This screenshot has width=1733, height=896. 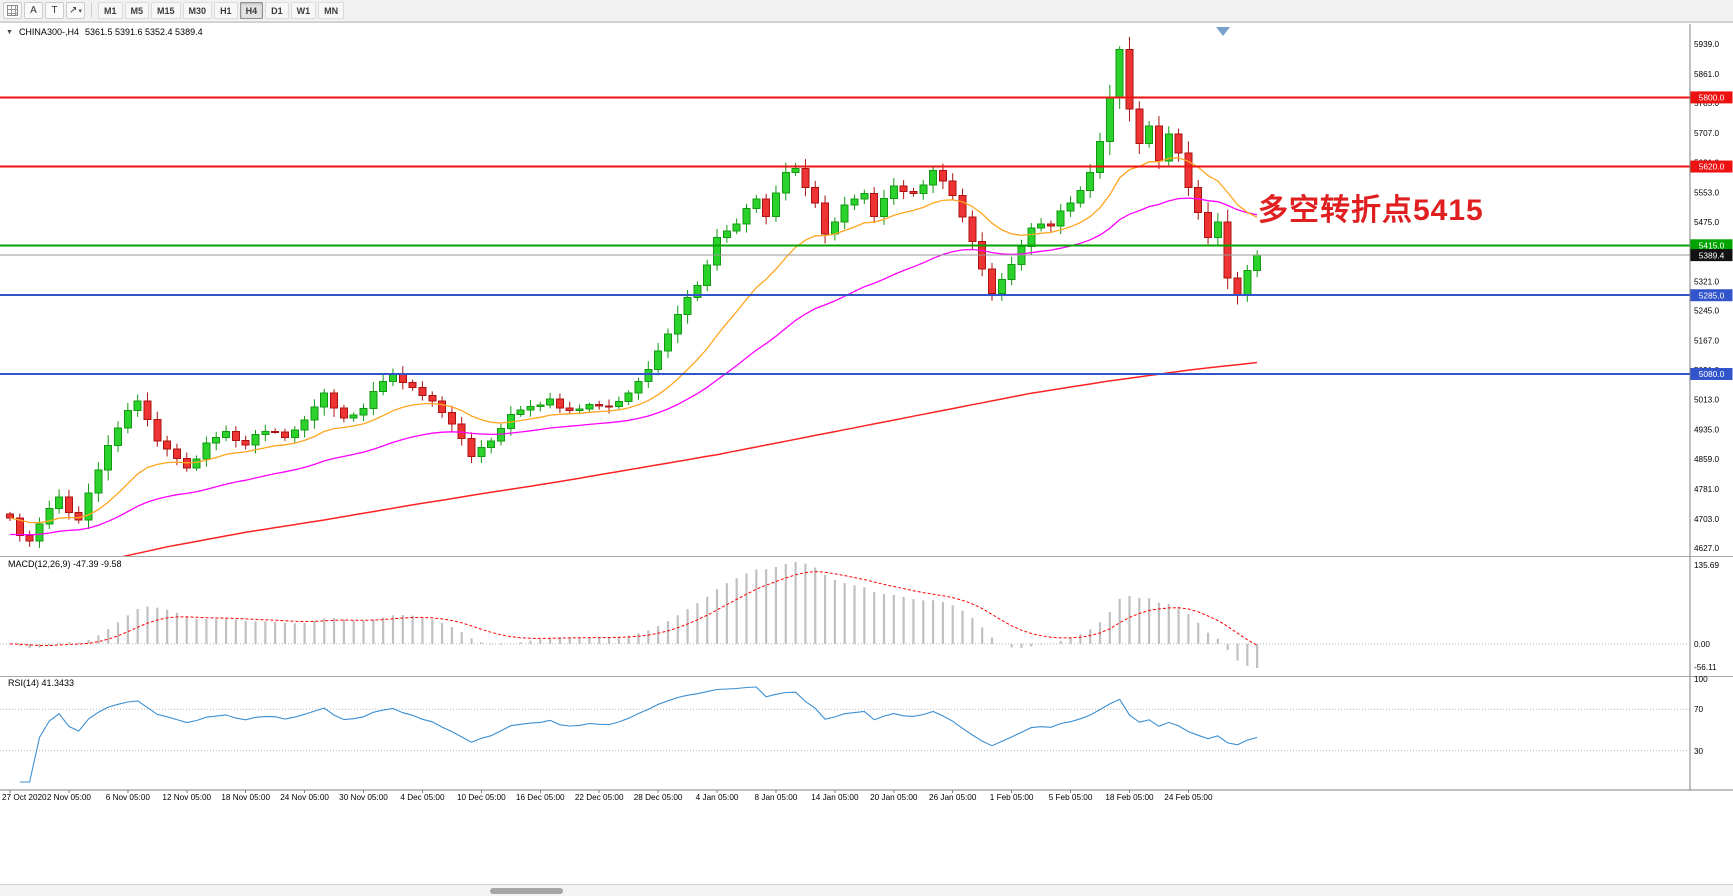 I want to click on timeframe-button-w1: W1, so click(x=303, y=10).